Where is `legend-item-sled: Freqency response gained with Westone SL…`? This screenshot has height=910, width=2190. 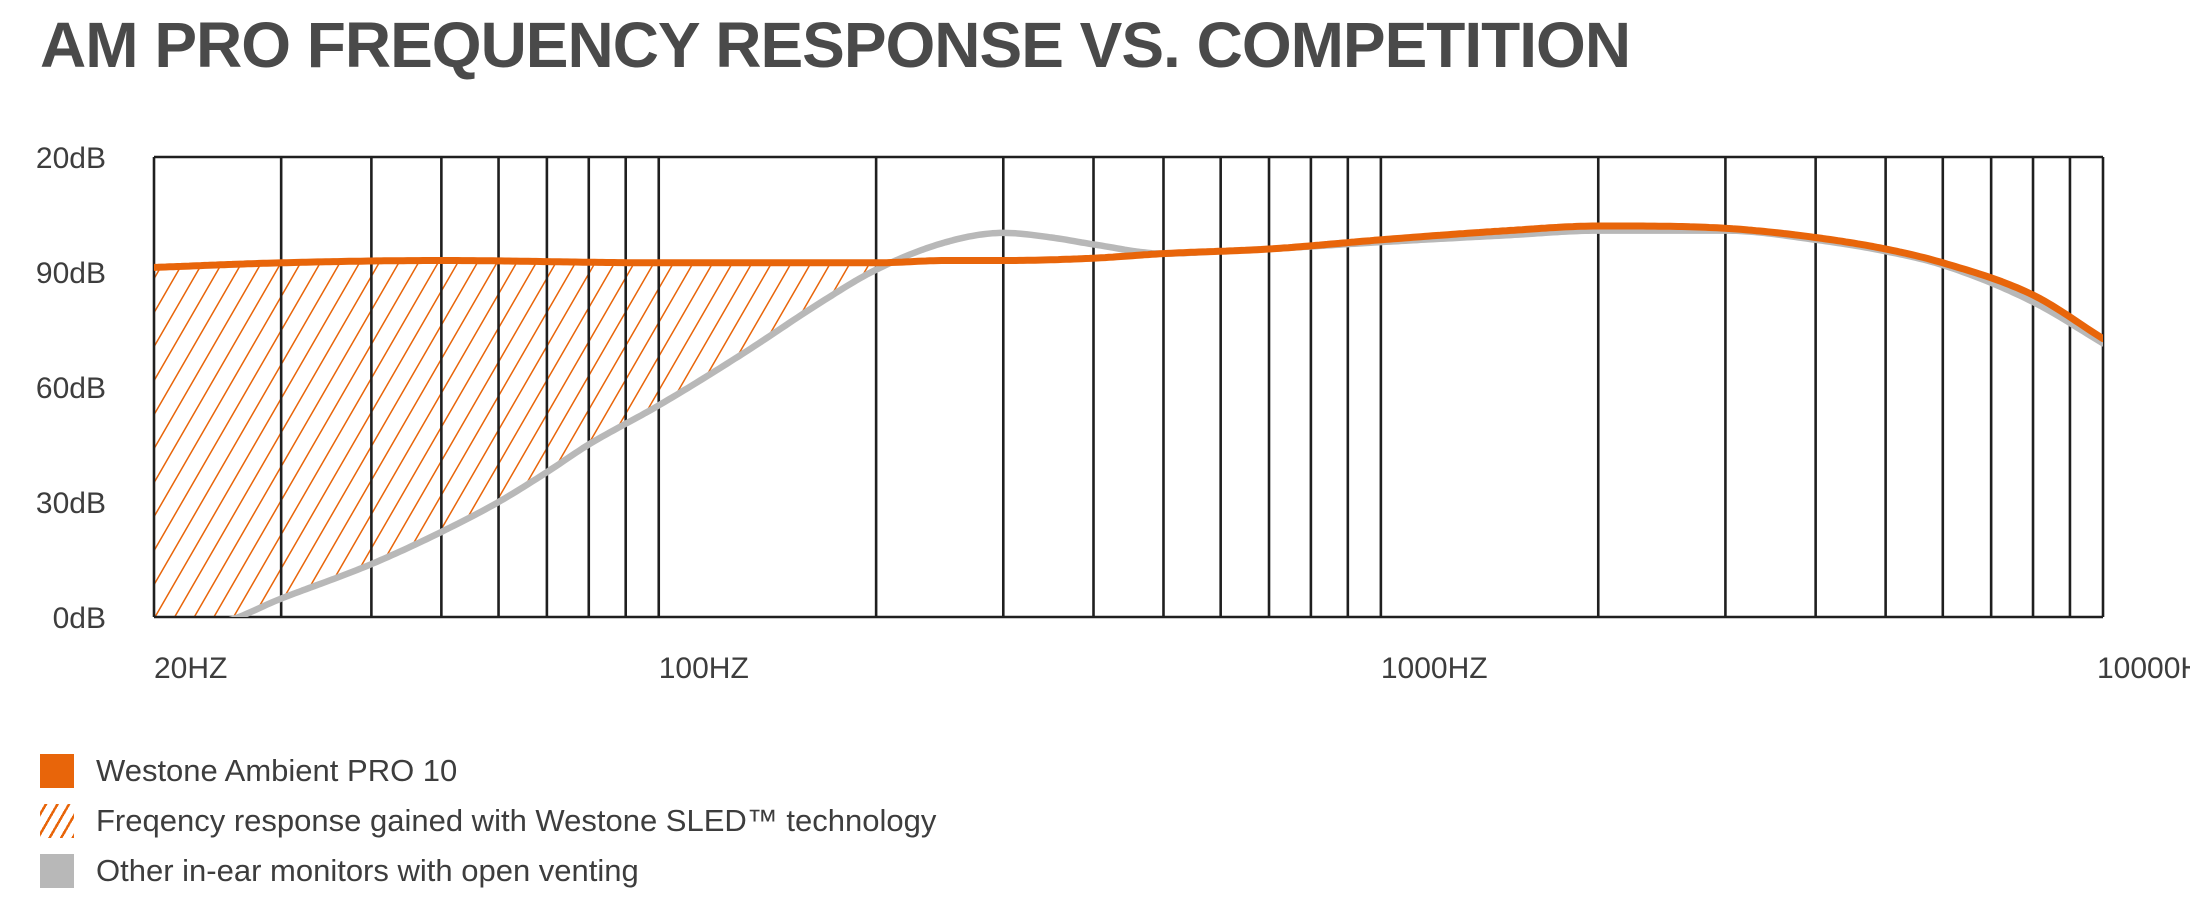
legend-item-sled: Freqency response gained with Westone SL… is located at coordinates (488, 821).